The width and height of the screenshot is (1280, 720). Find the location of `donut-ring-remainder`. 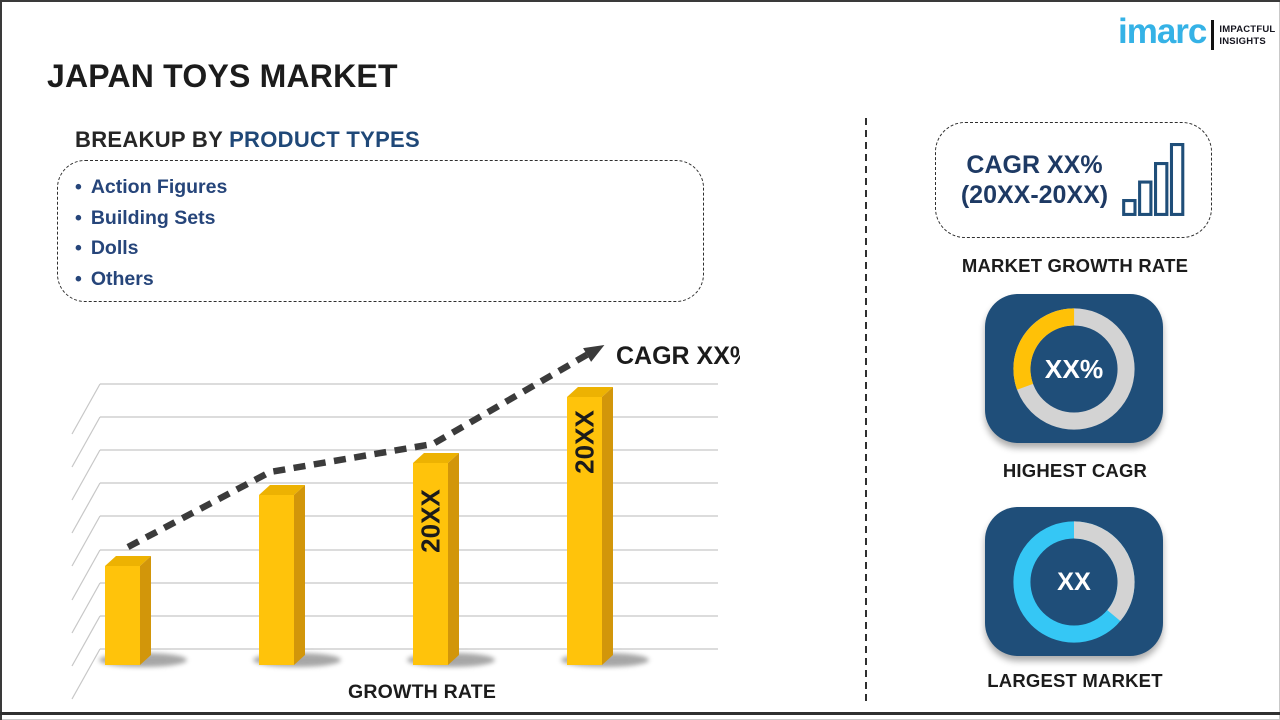

donut-ring-remainder is located at coordinates (1074, 581).